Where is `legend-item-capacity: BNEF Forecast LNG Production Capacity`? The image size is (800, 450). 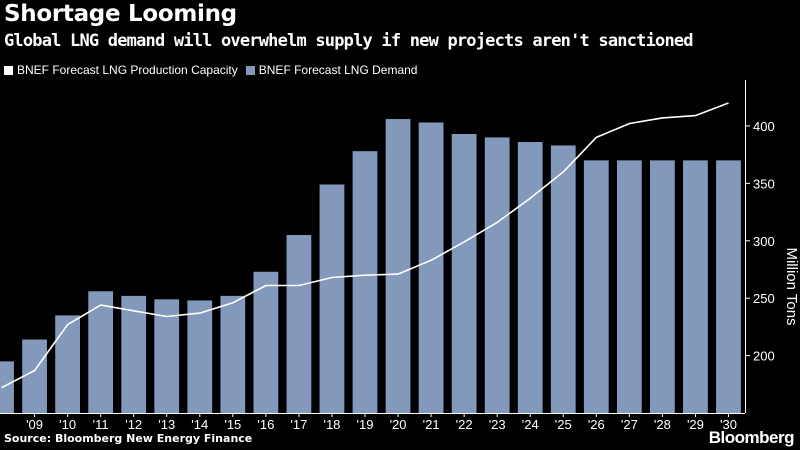
legend-item-capacity: BNEF Forecast LNG Production Capacity is located at coordinates (121, 70).